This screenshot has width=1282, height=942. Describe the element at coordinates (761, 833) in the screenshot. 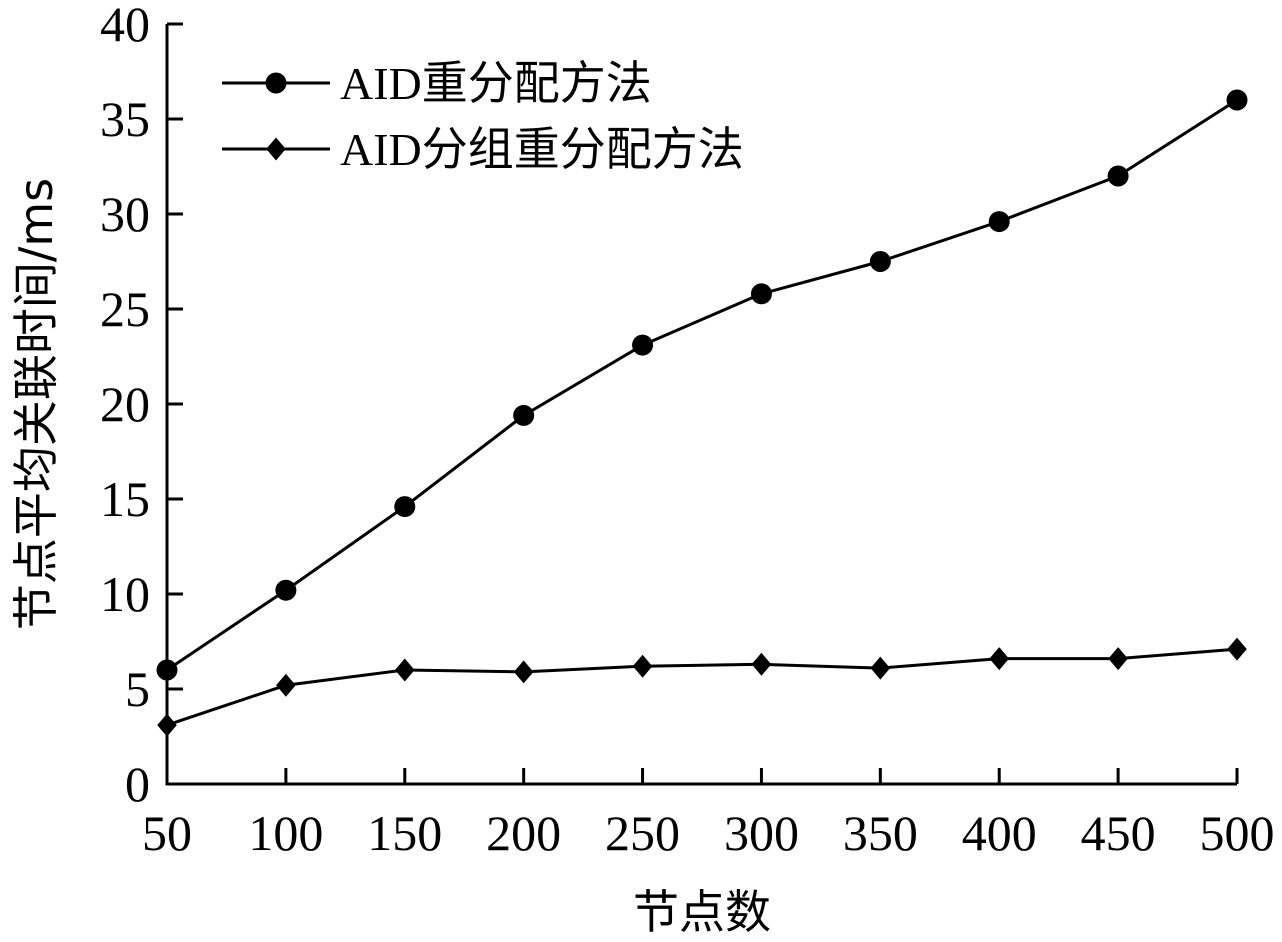

I see `x-tick-label-300: 300` at that location.